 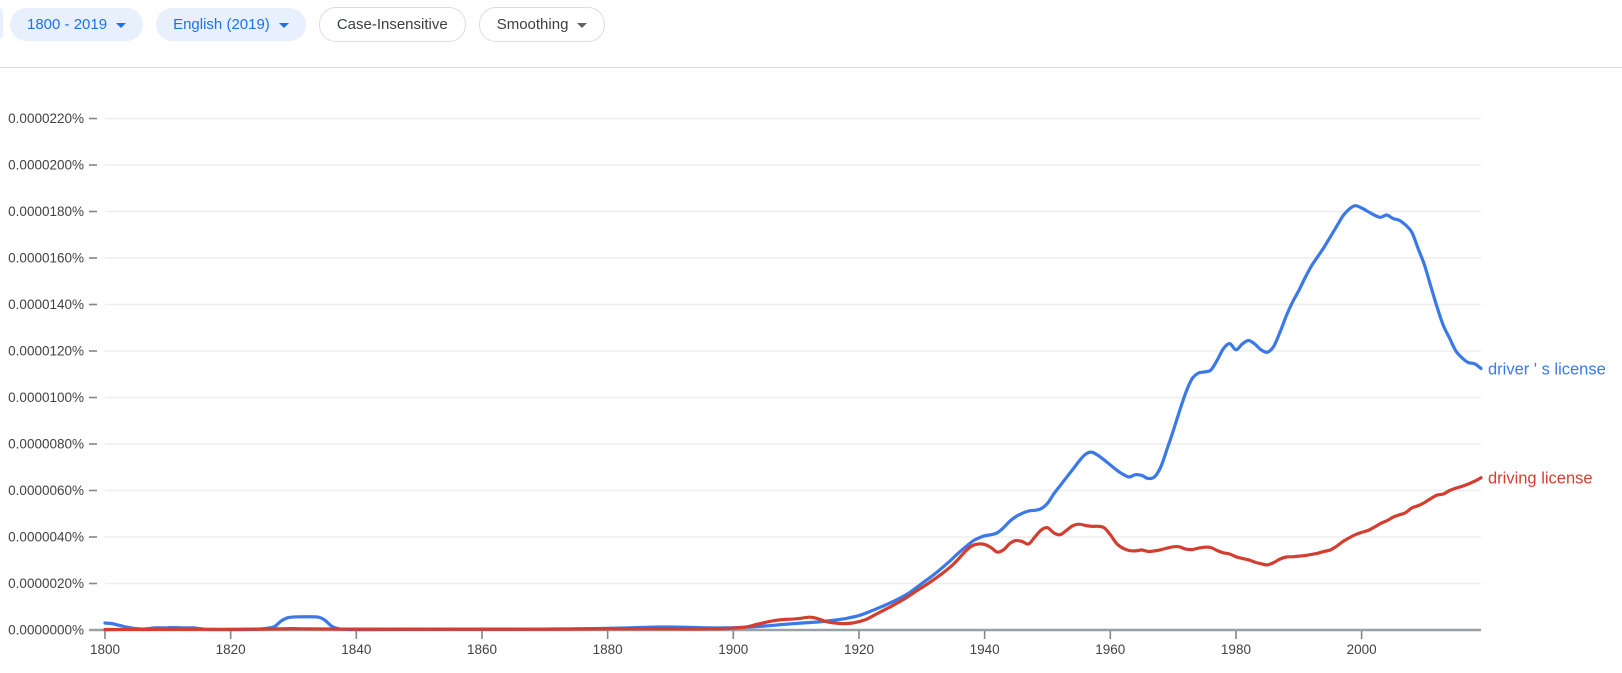 What do you see at coordinates (1540, 479) in the screenshot?
I see `series-end-label-driving-license: driving license` at bounding box center [1540, 479].